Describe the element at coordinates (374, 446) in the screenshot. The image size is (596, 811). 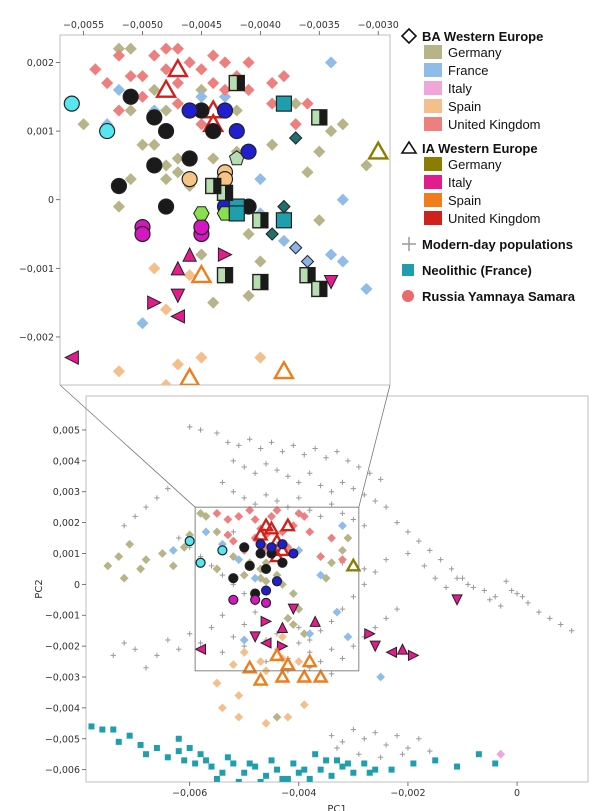
I see `connector-line-right` at that location.